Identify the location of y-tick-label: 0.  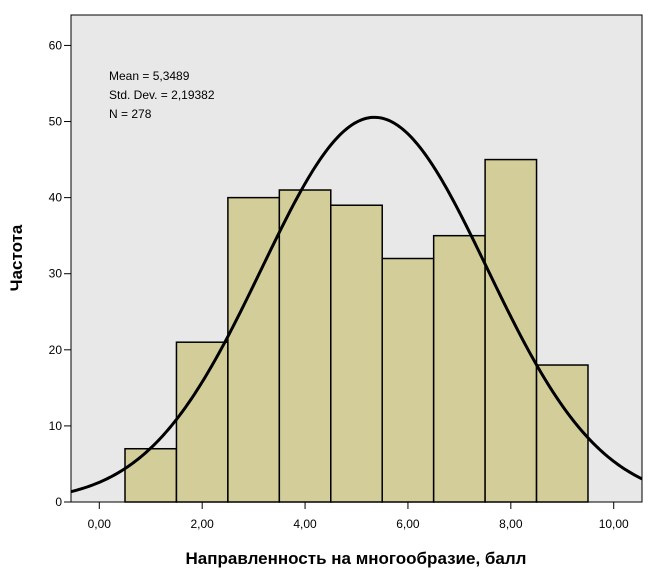
(58, 502).